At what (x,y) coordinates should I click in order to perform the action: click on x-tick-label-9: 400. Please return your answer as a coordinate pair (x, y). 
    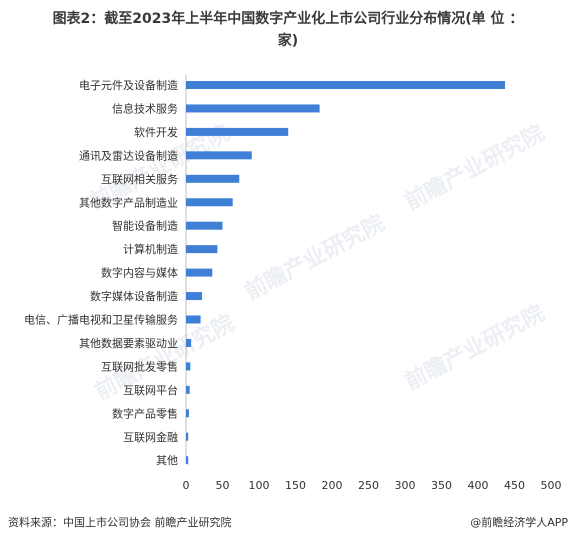
    Looking at the image, I should click on (478, 485).